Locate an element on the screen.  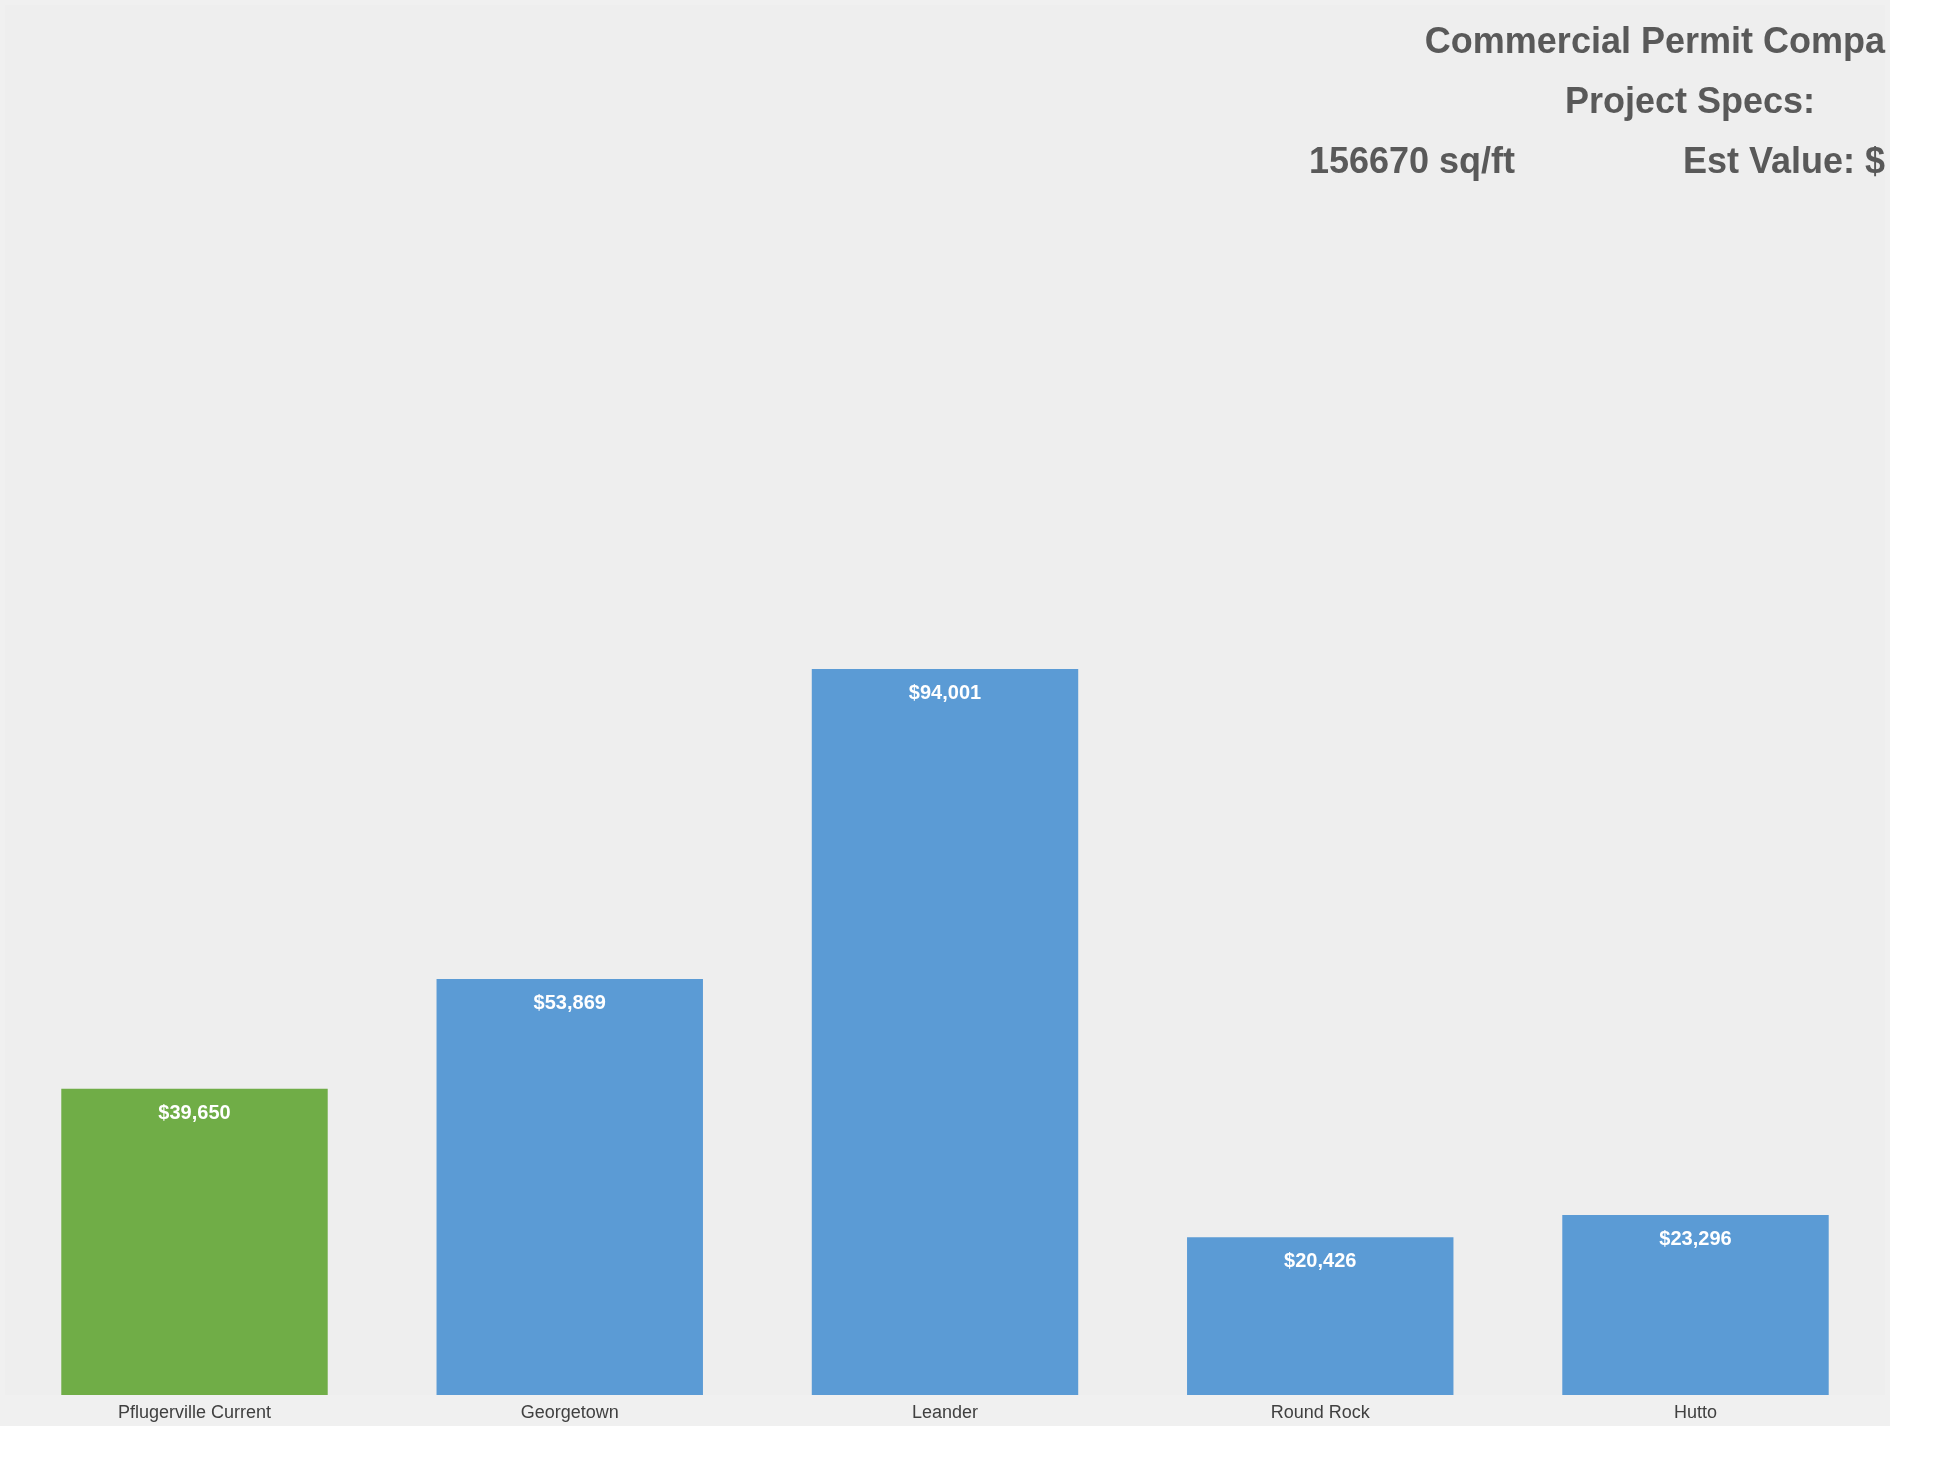
x-tick-label: Georgetown is located at coordinates (569, 1411).